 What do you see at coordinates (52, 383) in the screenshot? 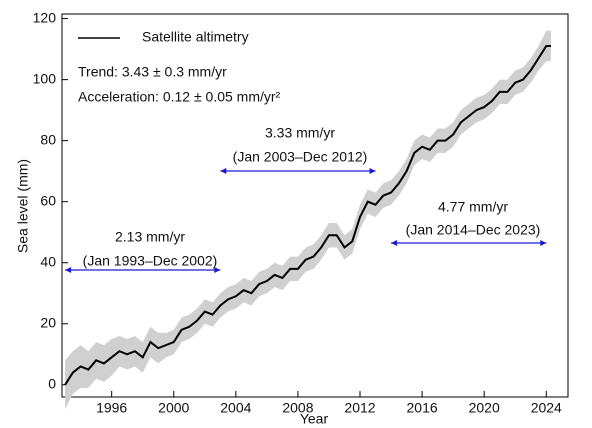
I see `y-tick-label: 0` at bounding box center [52, 383].